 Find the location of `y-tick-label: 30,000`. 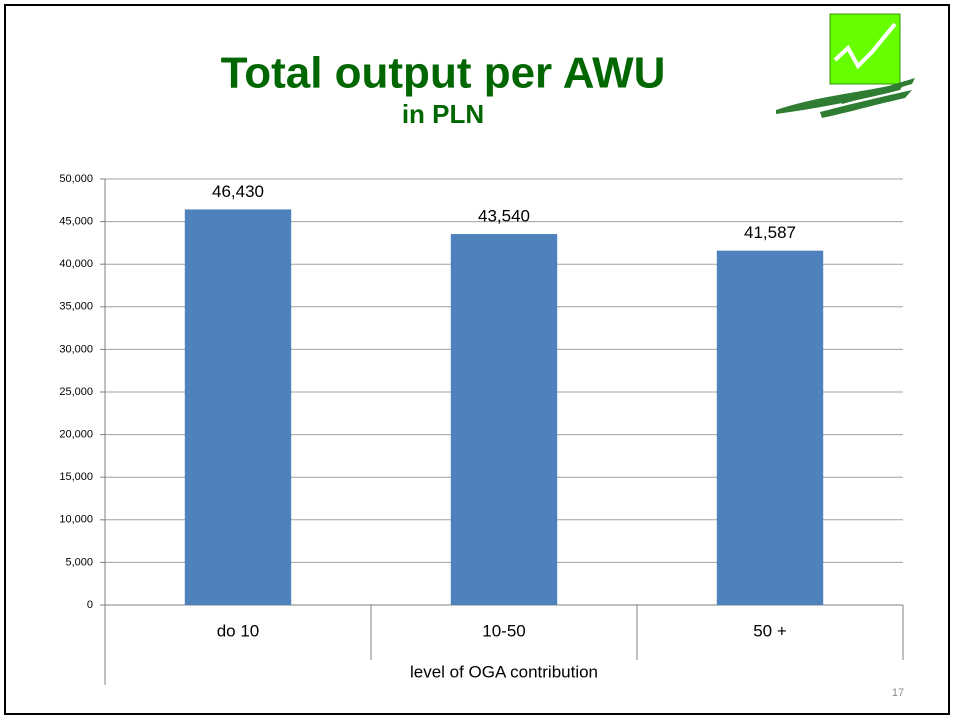

y-tick-label: 30,000 is located at coordinates (76, 349).